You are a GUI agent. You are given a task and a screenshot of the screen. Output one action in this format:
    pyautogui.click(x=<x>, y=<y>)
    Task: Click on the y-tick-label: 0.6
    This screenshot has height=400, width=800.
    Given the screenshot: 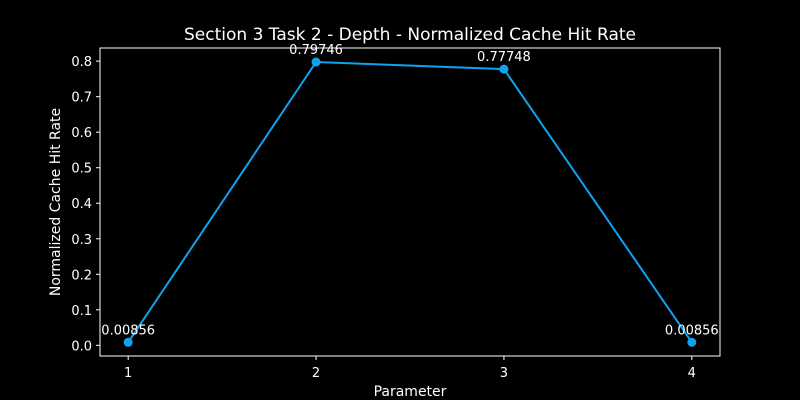 What is the action you would take?
    pyautogui.click(x=81, y=133)
    